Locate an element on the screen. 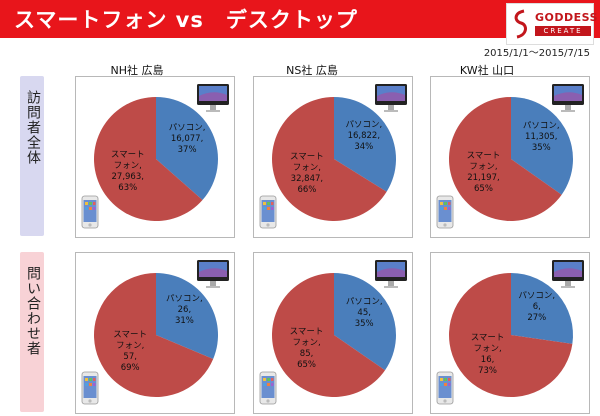 This screenshot has width=600, height=416. logo-sub: CREATE is located at coordinates (563, 31).